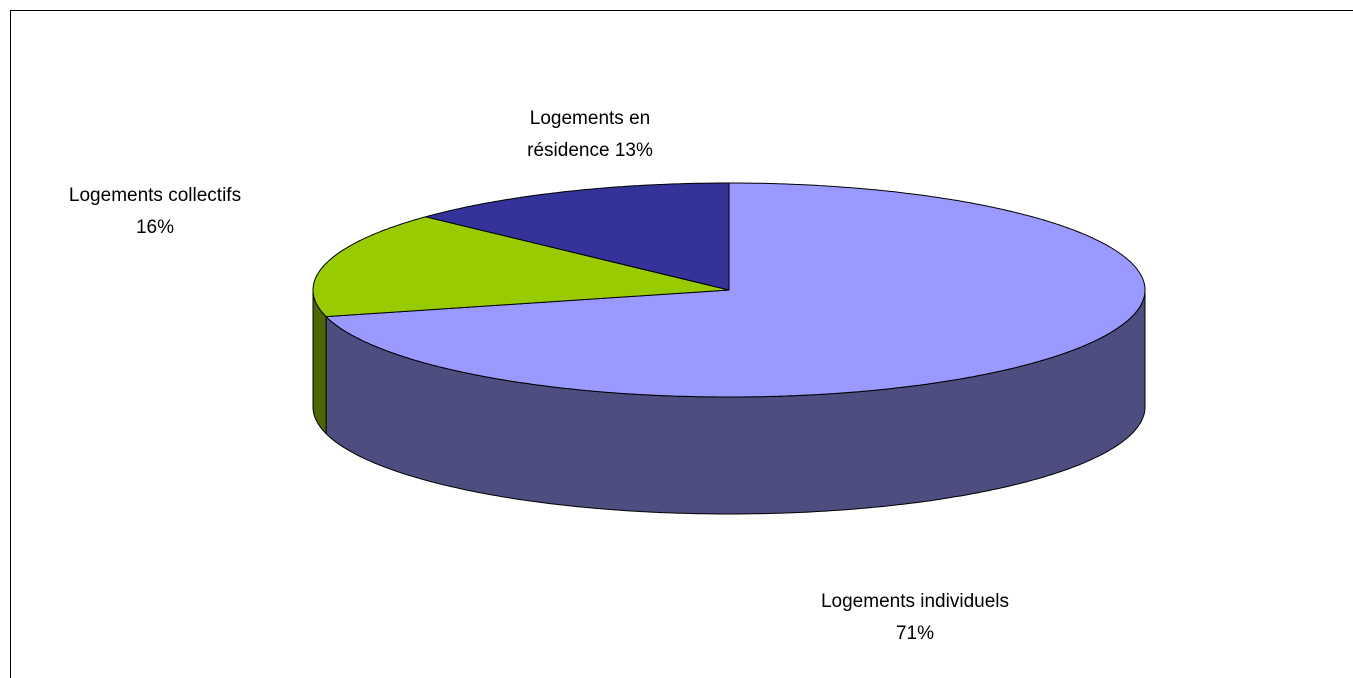  I want to click on label-category: Logements en résidence, so click(589, 134).